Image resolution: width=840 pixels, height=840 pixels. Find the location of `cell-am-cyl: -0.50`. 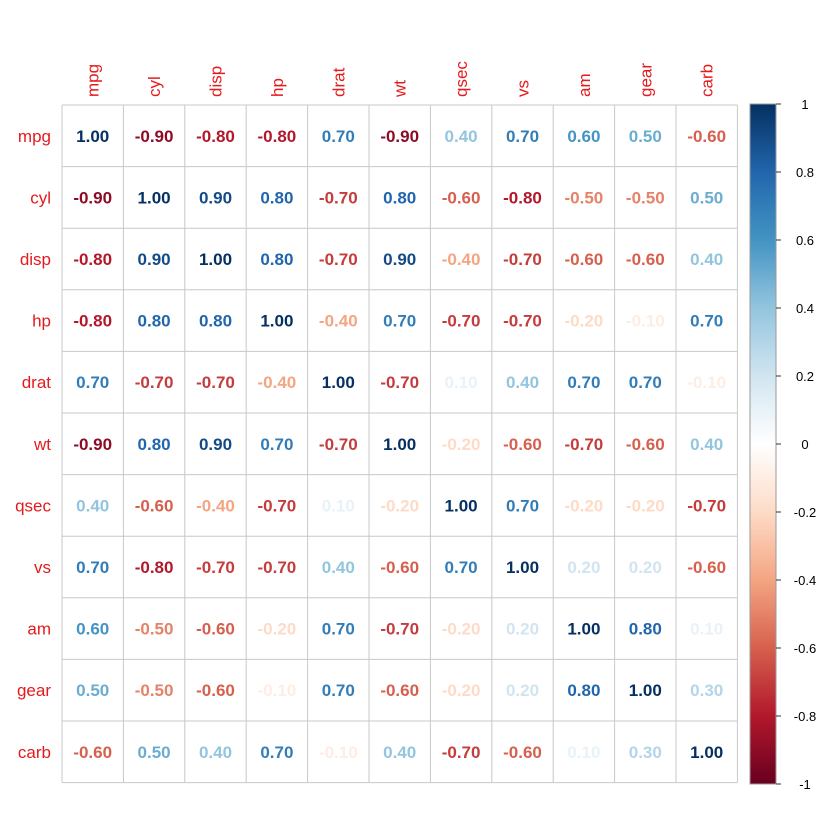

cell-am-cyl: -0.50 is located at coordinates (154, 629).